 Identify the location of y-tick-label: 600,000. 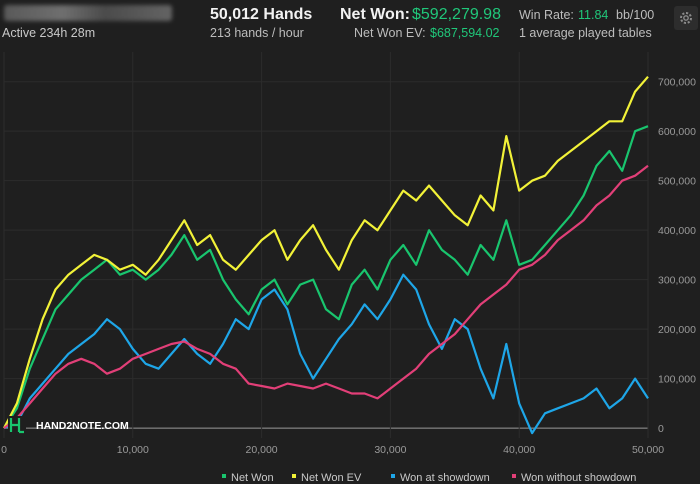
(677, 132).